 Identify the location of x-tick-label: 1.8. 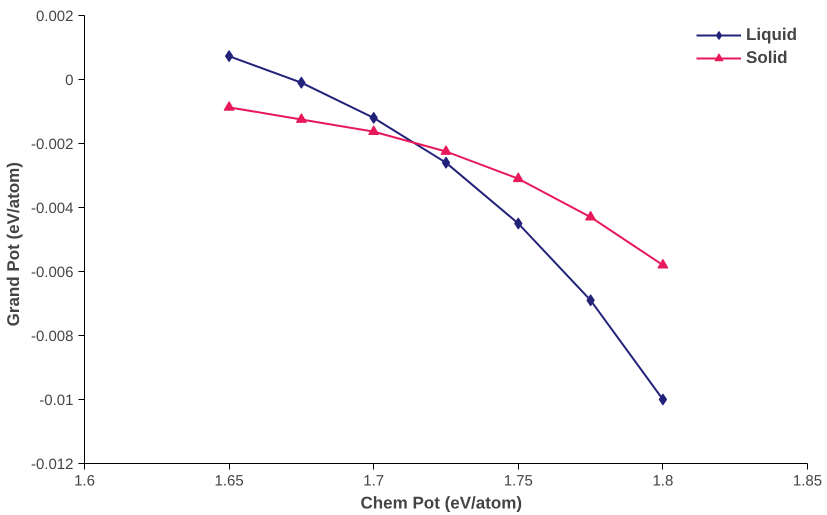
(663, 481).